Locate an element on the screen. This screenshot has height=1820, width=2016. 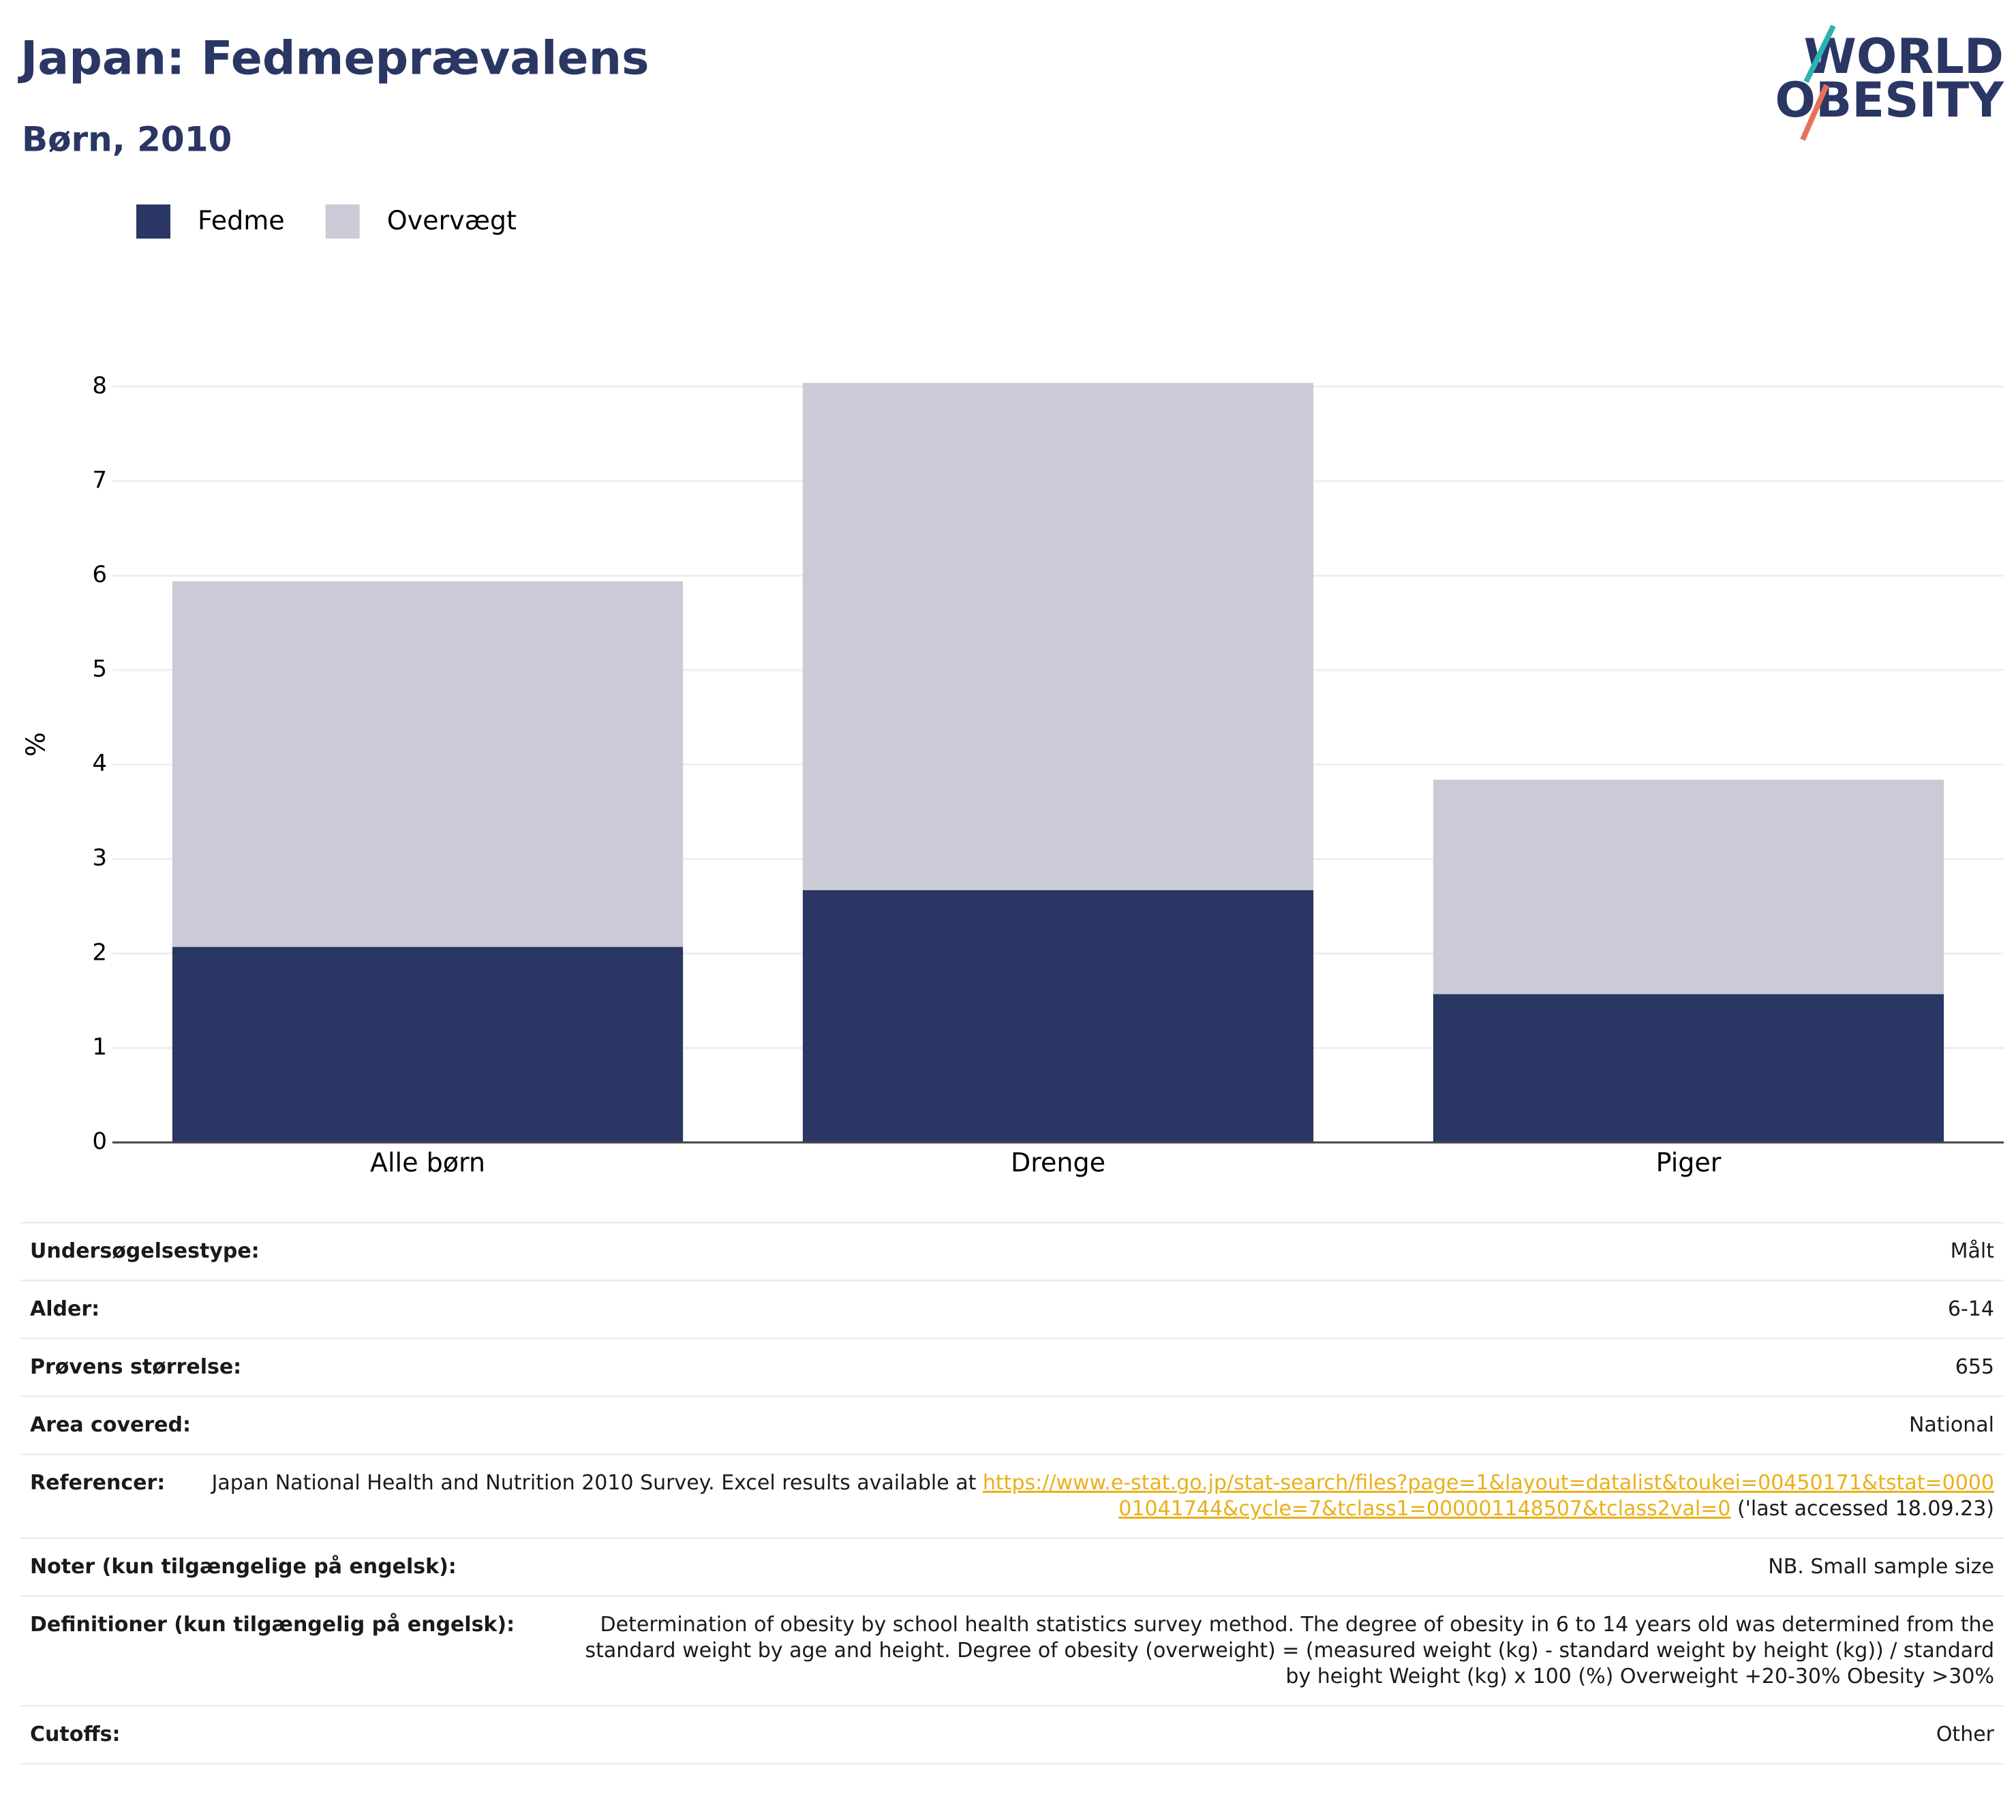
legend-label: Overvægt is located at coordinates (452, 221).